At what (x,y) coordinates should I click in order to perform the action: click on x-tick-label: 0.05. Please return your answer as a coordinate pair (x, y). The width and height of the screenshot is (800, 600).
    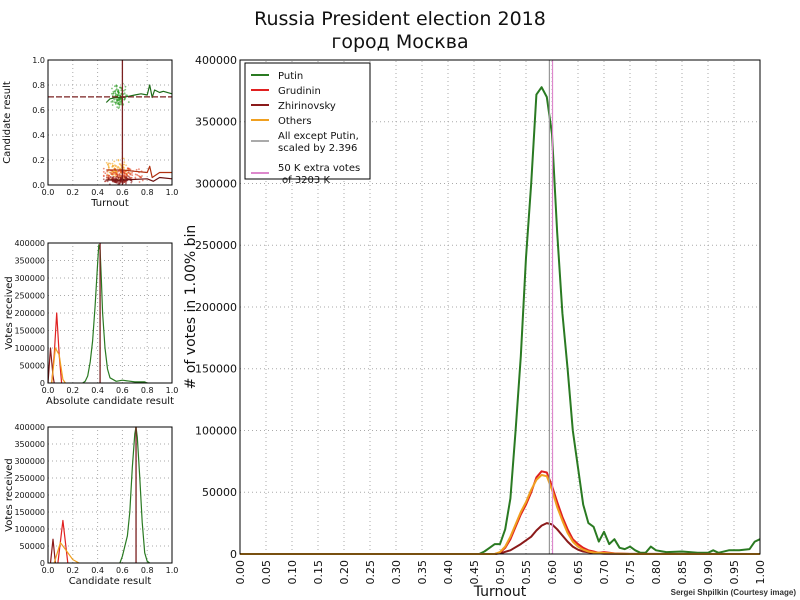
    Looking at the image, I should click on (266, 572).